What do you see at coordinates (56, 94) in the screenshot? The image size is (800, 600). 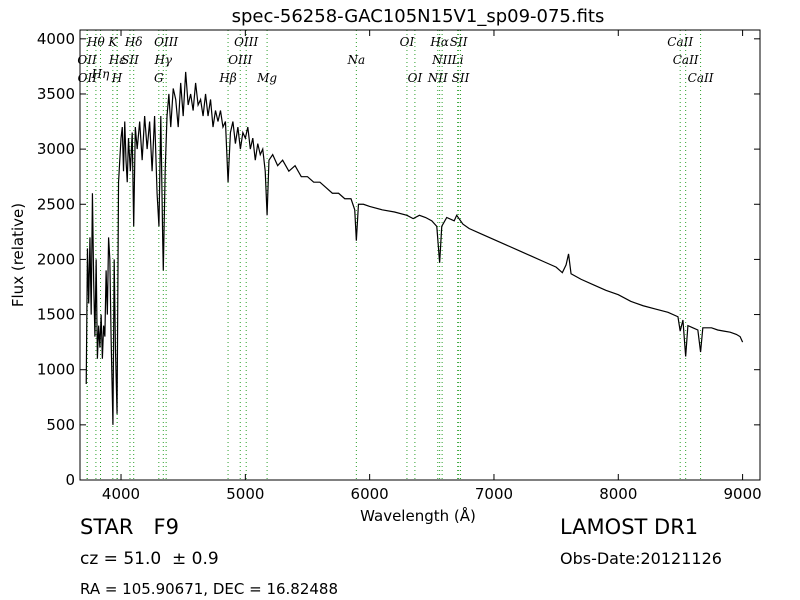 I see `y-tick-label: 3500` at bounding box center [56, 94].